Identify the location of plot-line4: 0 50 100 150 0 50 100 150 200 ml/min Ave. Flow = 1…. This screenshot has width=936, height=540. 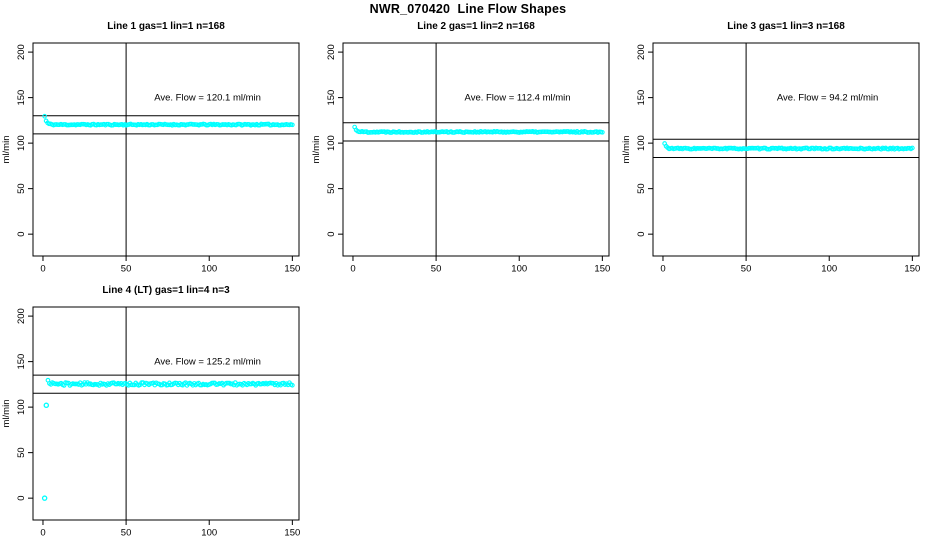
(150, 422).